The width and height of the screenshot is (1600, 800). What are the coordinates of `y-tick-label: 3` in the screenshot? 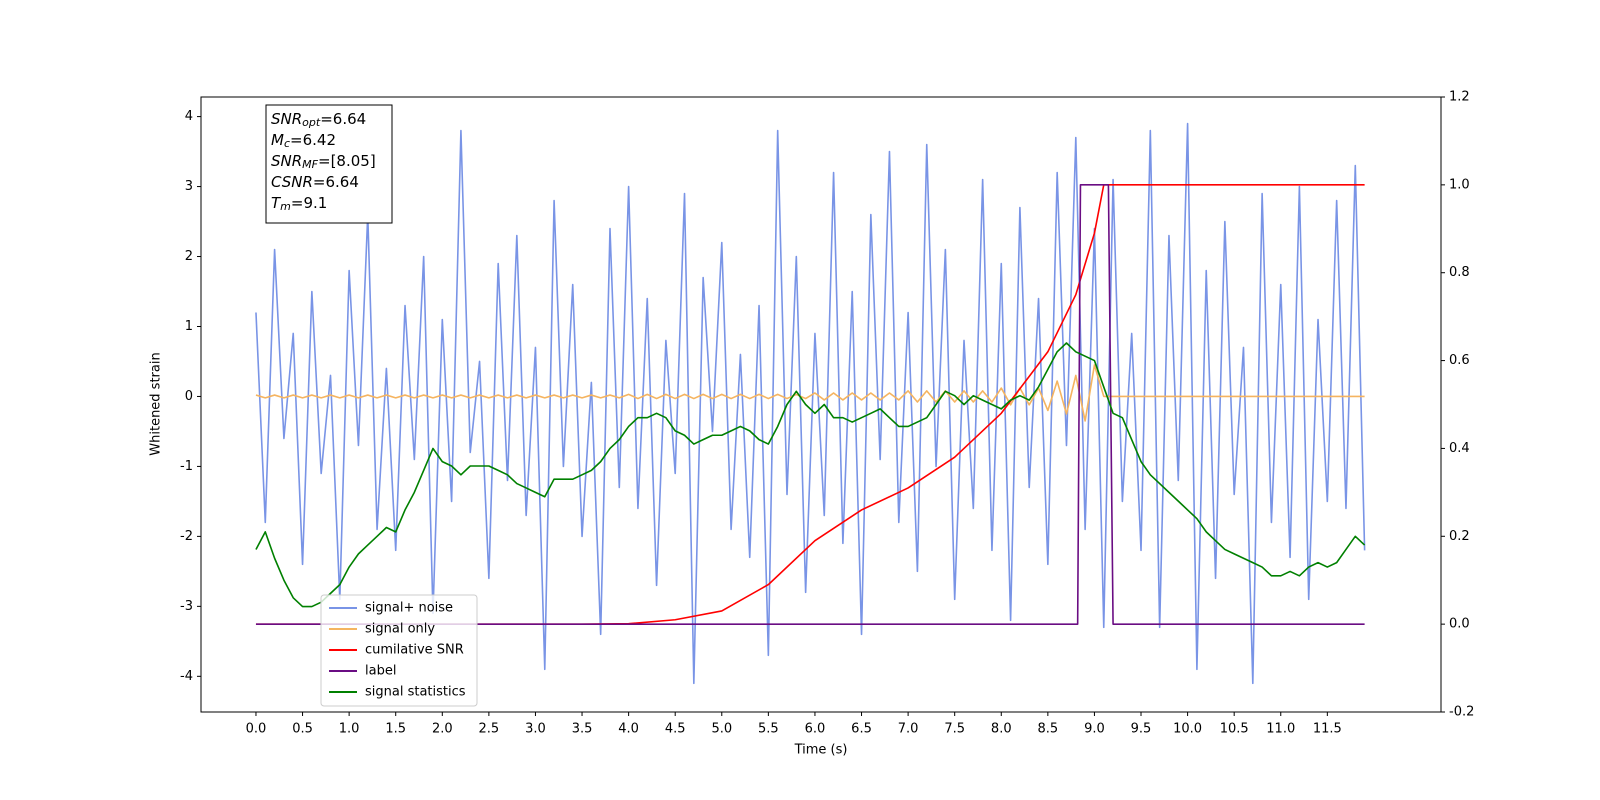 It's located at (189, 186).